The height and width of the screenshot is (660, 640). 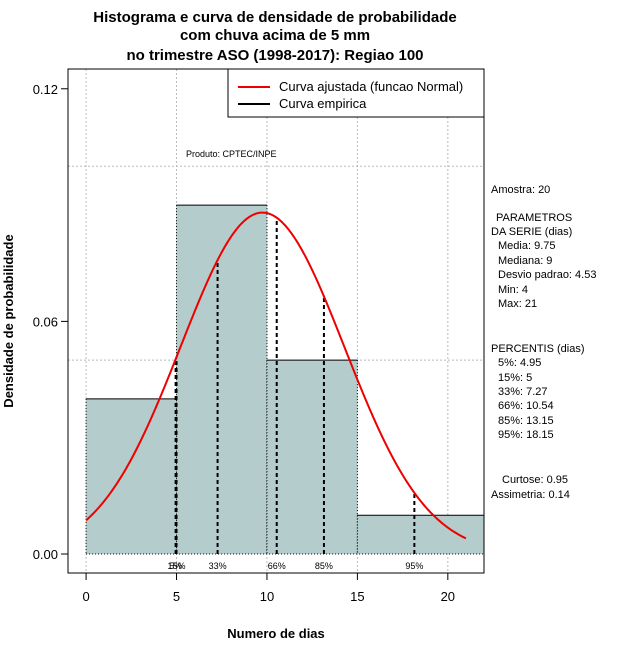 What do you see at coordinates (523, 392) in the screenshot?
I see `stat-p33: 33%: 7.27` at bounding box center [523, 392].